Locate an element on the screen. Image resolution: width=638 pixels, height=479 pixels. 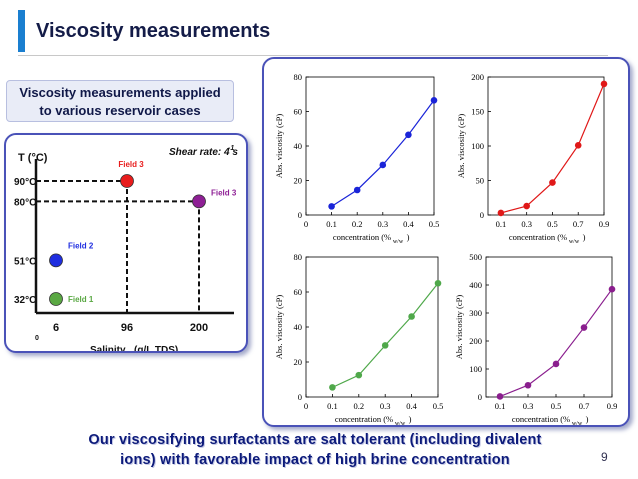
title-accent-bar is located at coordinates (21, 31).